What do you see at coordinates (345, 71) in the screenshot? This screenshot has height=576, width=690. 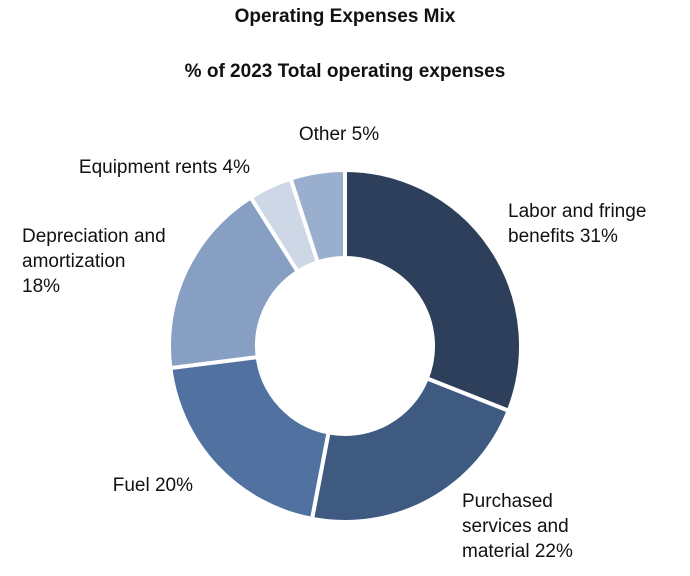 I see `chart-subtitle: % of 2023 Total operating expenses` at bounding box center [345, 71].